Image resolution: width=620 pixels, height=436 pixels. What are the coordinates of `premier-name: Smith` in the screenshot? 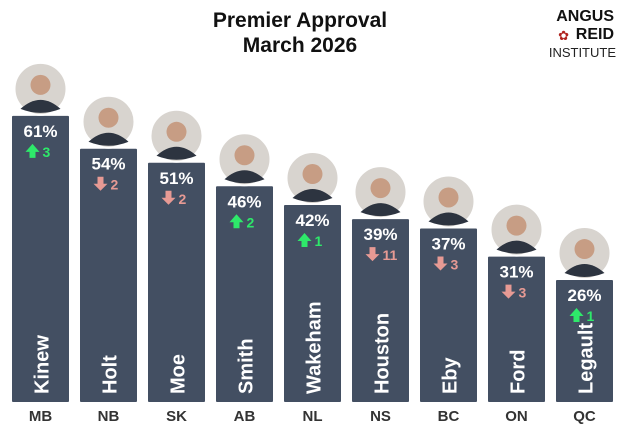 It's located at (247, 366).